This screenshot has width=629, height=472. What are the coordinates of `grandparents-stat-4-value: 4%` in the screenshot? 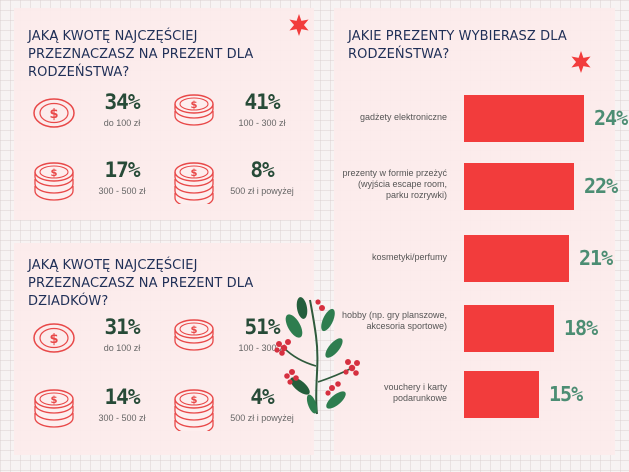 It's located at (262, 397).